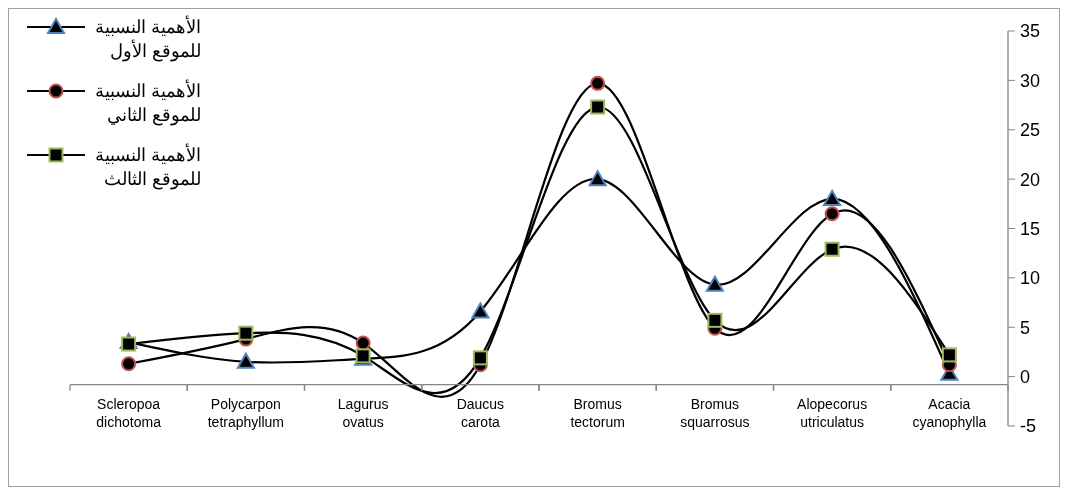 This screenshot has width=1070, height=497. What do you see at coordinates (1030, 228) in the screenshot?
I see `y-tick-label: 15` at bounding box center [1030, 228].